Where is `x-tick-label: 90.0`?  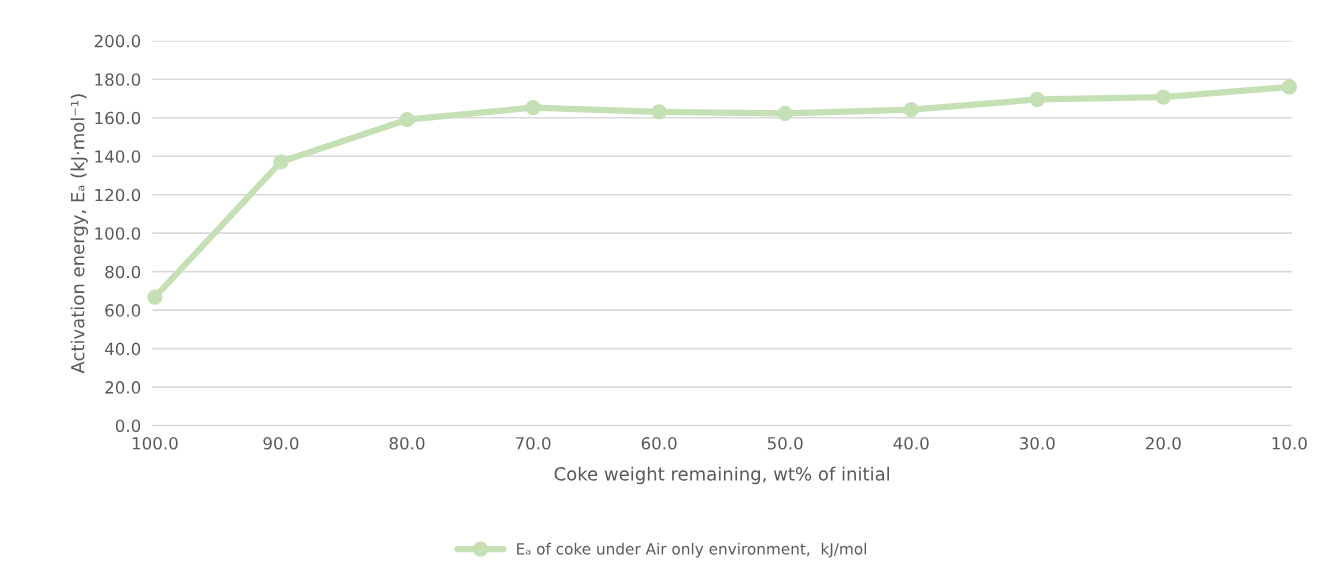 x-tick-label: 90.0 is located at coordinates (281, 443).